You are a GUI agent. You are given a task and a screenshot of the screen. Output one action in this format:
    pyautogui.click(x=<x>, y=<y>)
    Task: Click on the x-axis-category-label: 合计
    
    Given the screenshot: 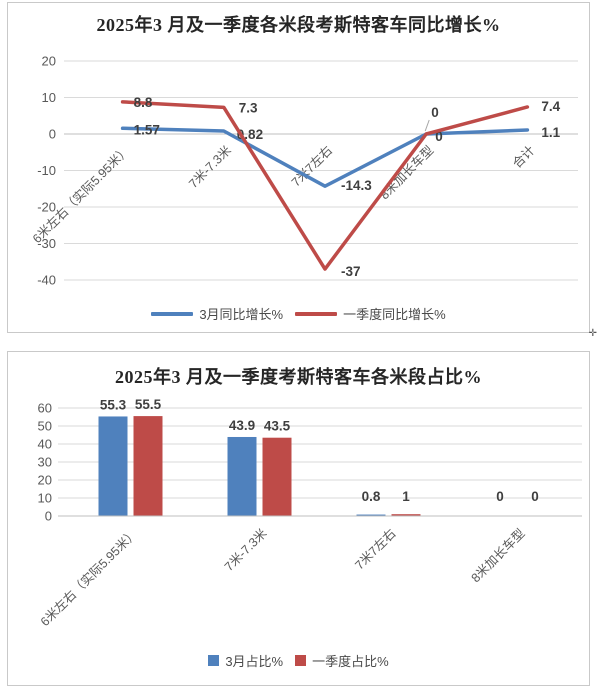 What is the action you would take?
    pyautogui.click(x=523, y=157)
    